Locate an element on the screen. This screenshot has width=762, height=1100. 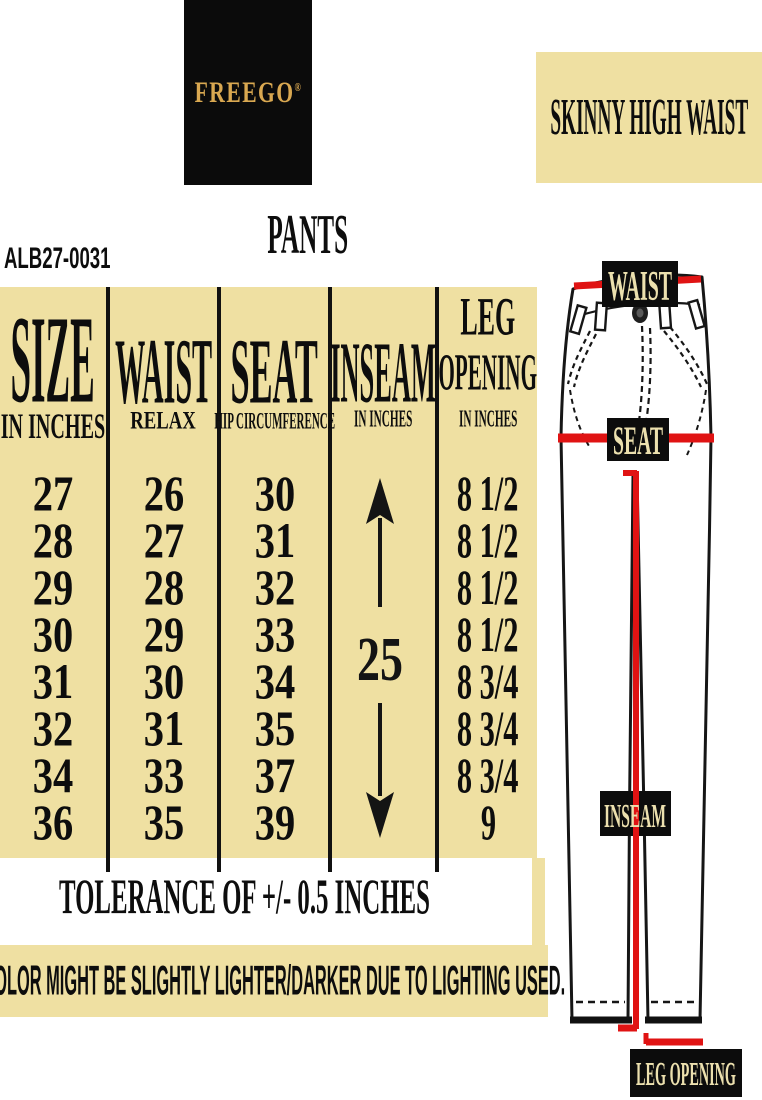
tolerance-note: TOLERANCE OF +/- 0.5 INCHES is located at coordinates (244, 897).